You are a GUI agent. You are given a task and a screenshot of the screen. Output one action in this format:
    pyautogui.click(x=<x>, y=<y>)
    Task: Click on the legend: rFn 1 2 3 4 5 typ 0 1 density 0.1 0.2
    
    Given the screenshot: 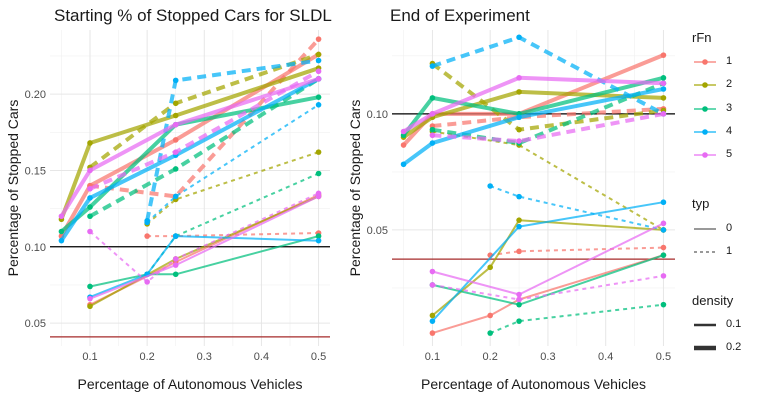 What is the action you would take?
    pyautogui.click(x=725, y=200)
    